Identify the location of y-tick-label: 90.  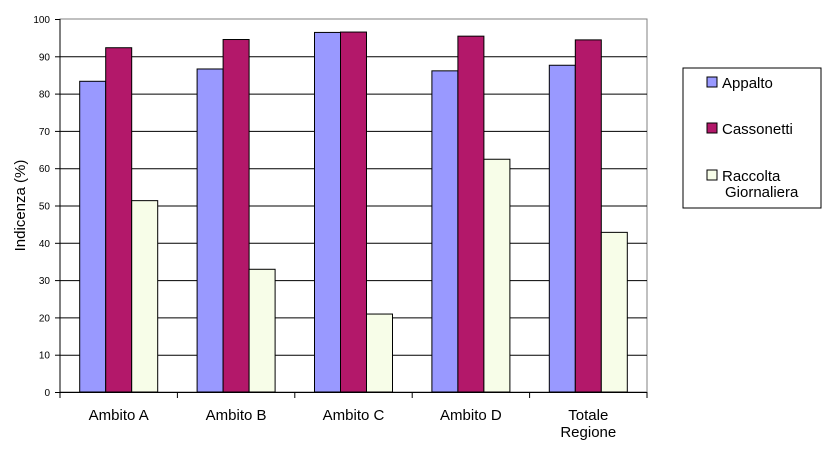
(45, 57).